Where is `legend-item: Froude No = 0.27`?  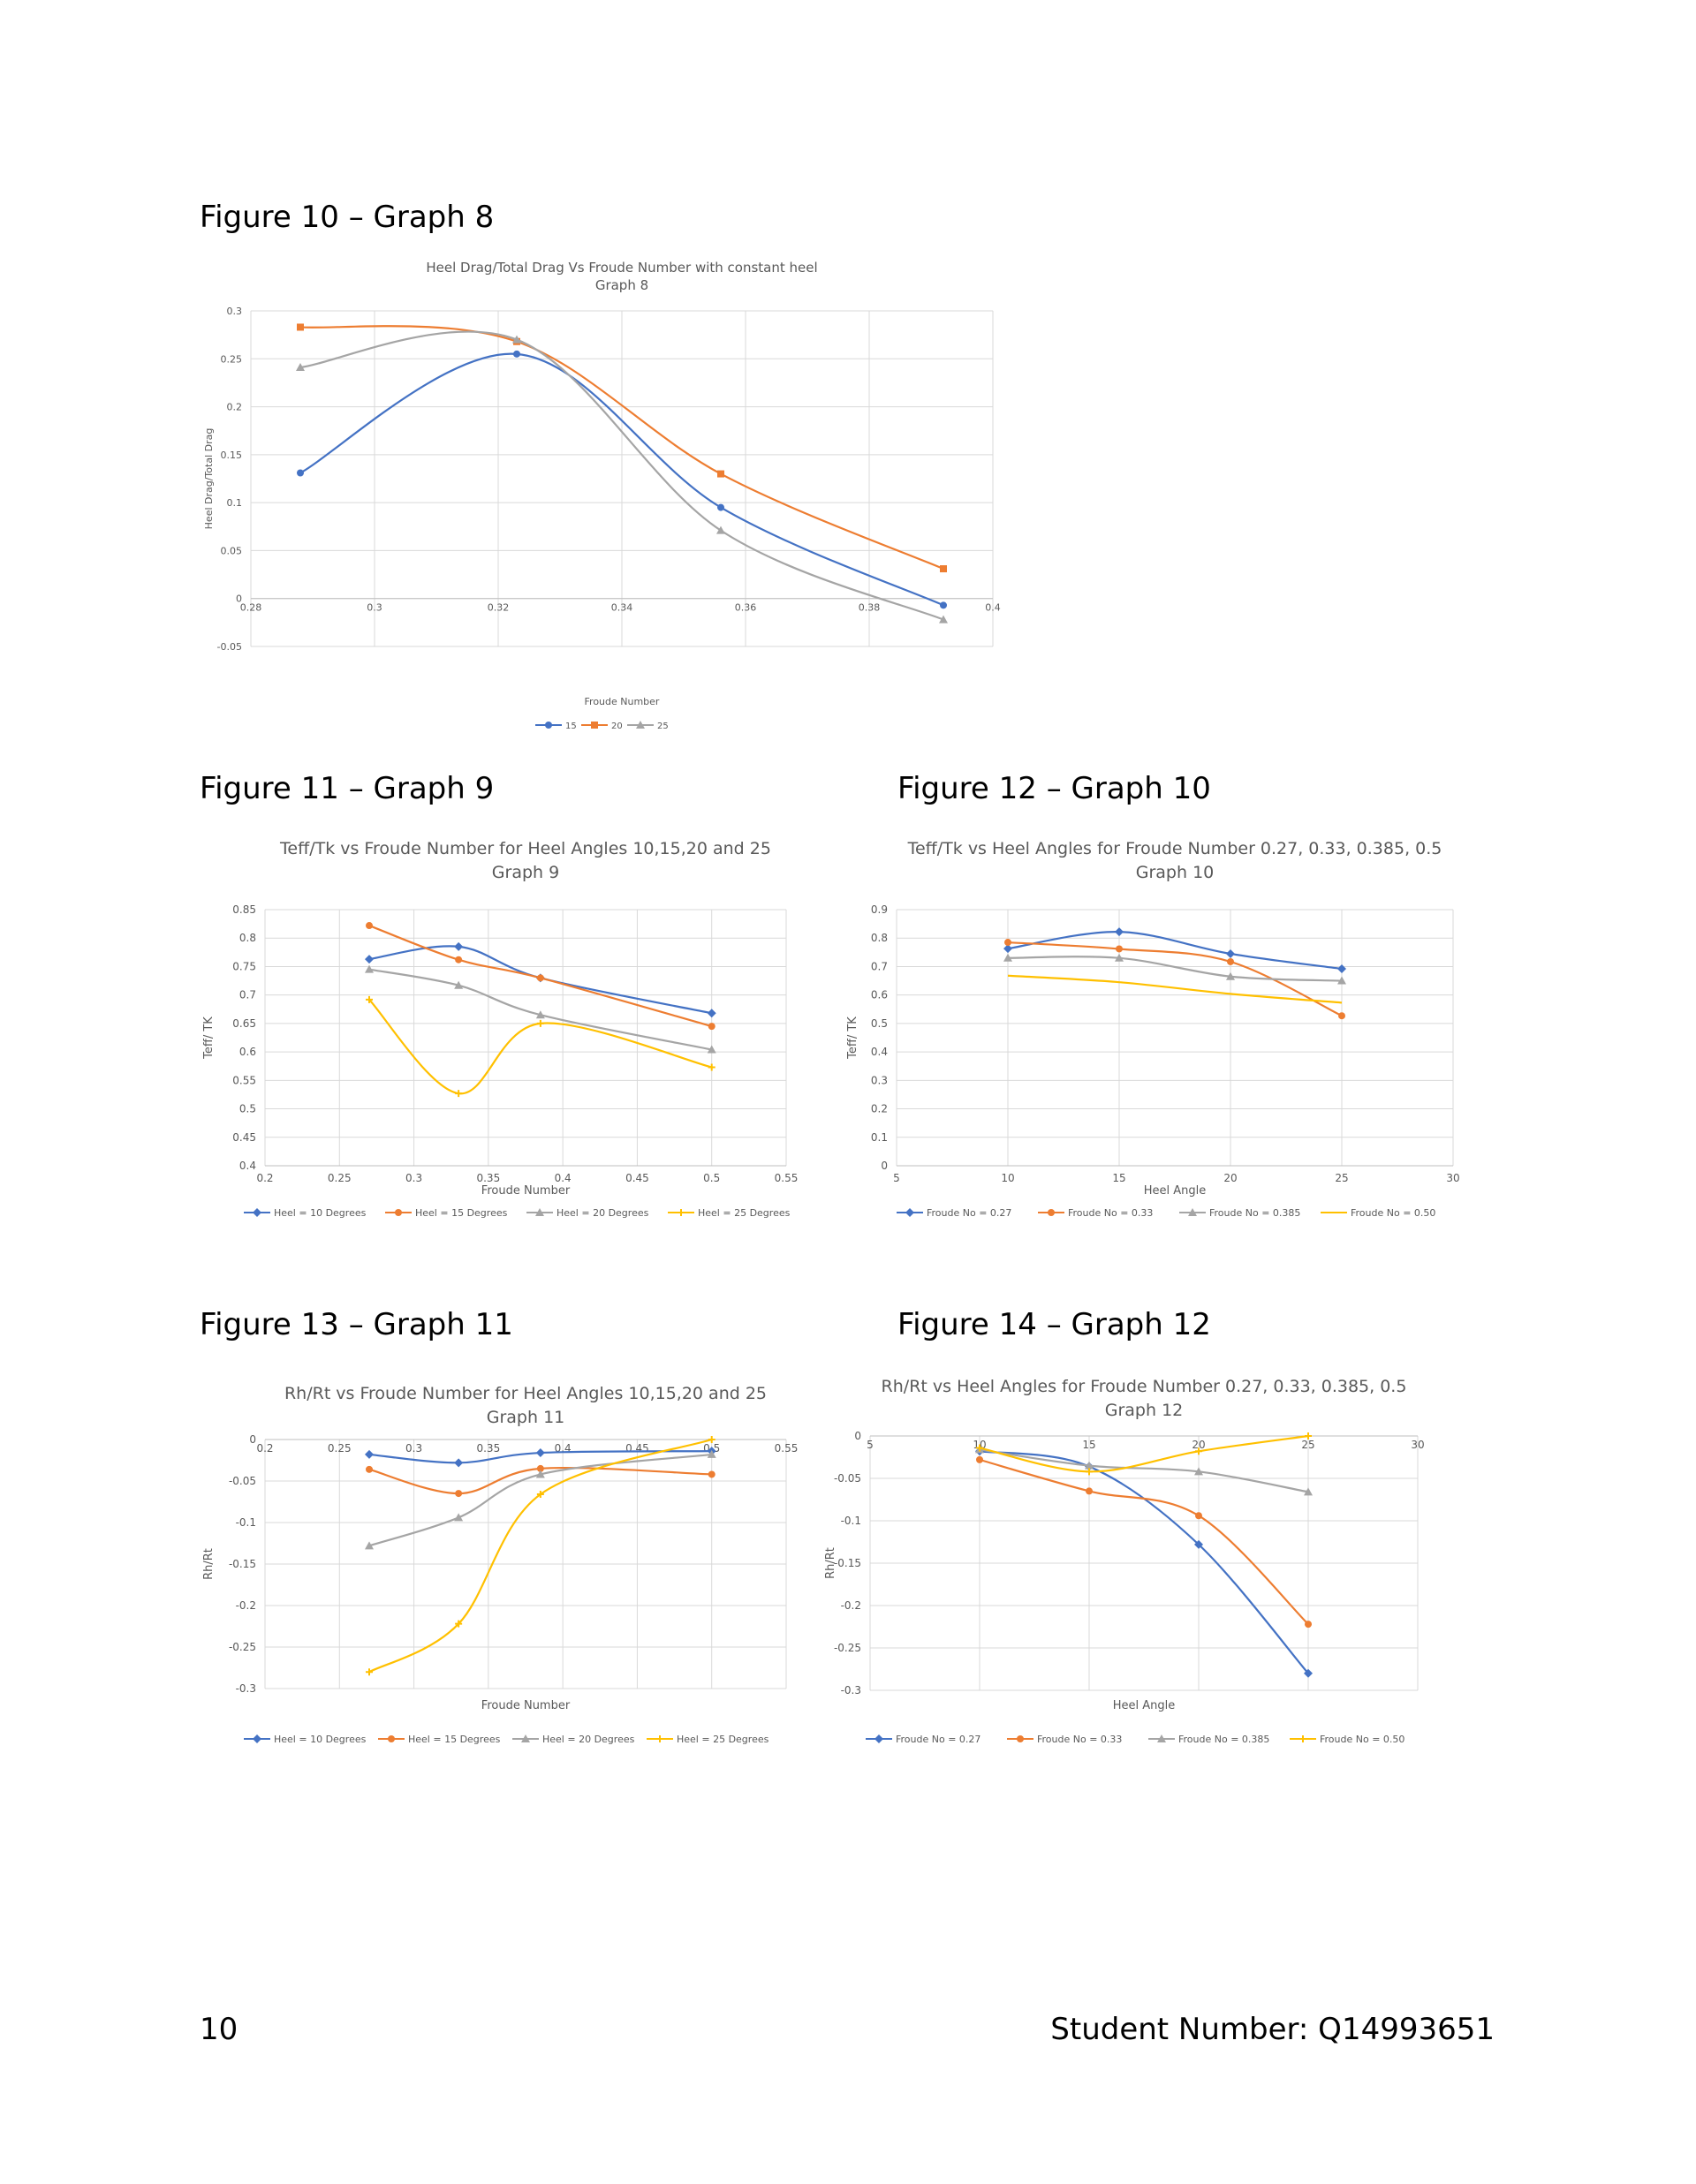 legend-item: Froude No = 0.27 is located at coordinates (923, 1739).